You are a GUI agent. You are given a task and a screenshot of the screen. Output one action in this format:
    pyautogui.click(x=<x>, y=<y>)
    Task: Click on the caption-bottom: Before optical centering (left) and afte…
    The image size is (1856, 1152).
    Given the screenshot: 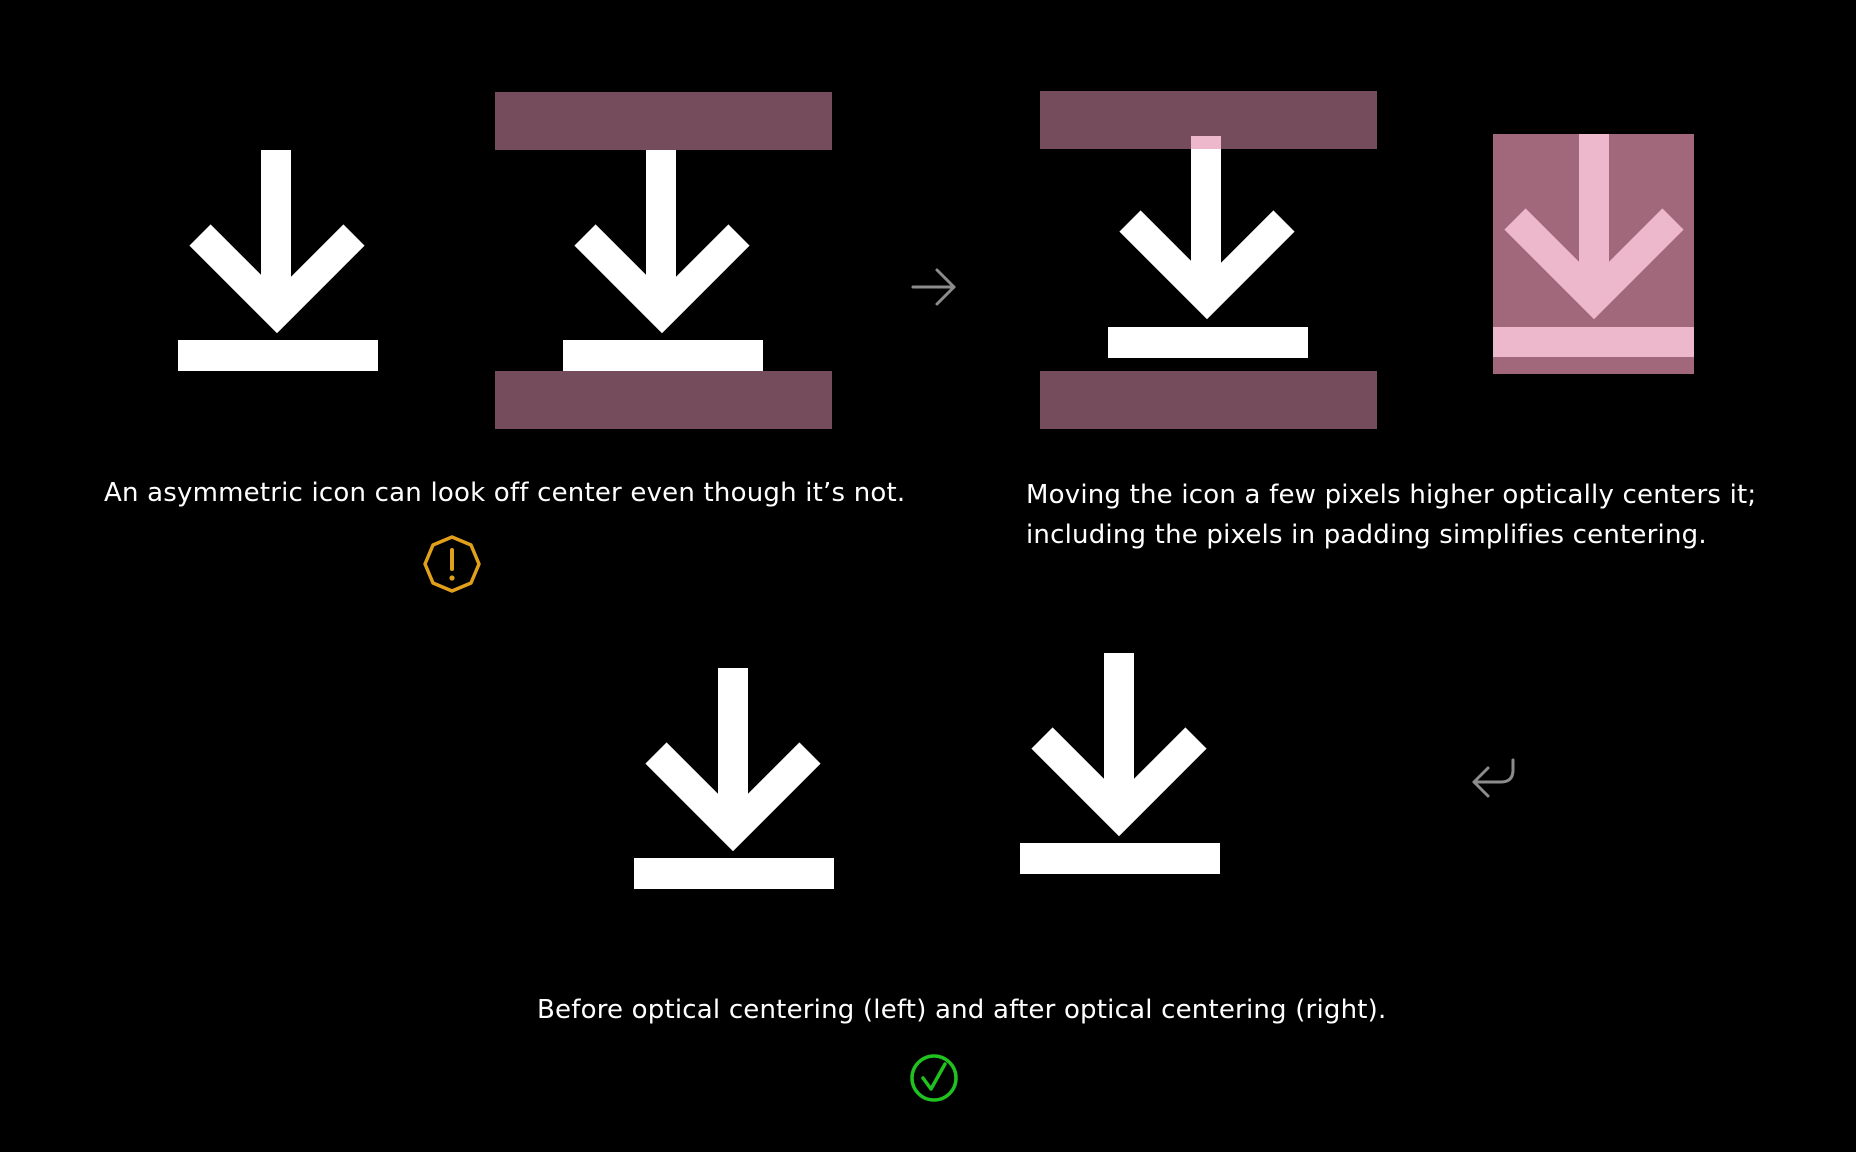 What is the action you would take?
    pyautogui.click(x=962, y=1010)
    